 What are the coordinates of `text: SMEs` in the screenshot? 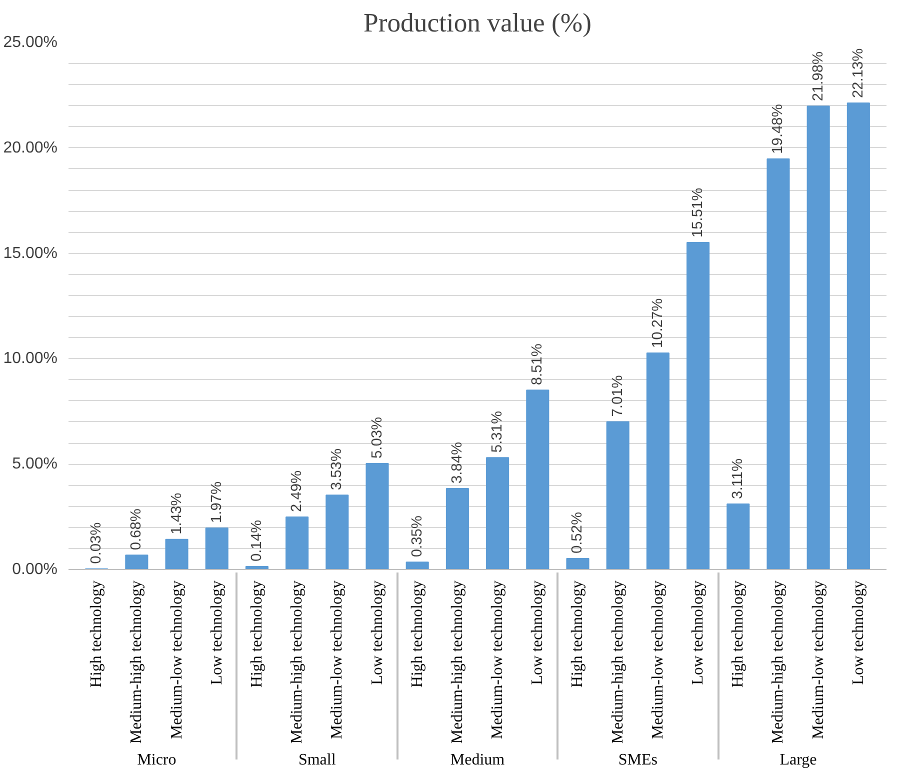 It's located at (638, 760).